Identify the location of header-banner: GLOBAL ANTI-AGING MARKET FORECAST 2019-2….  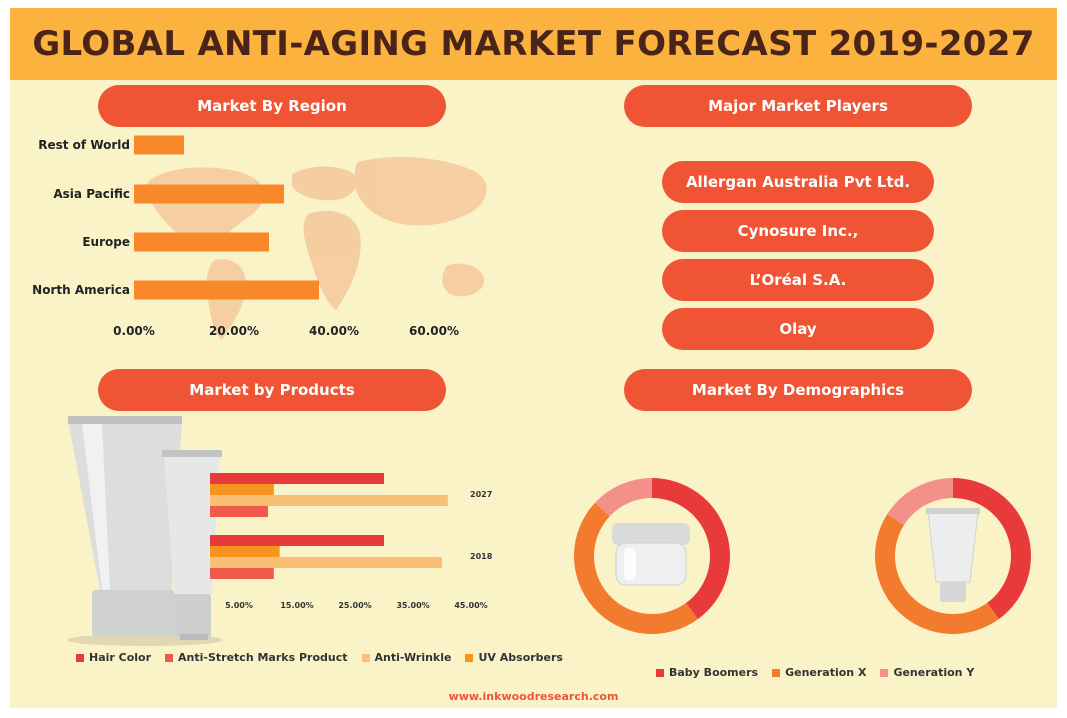
(533, 44).